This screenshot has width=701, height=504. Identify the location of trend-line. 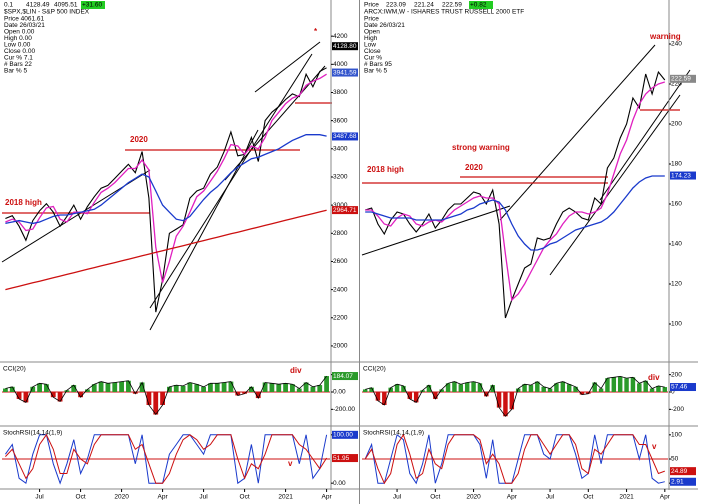
(287, 67).